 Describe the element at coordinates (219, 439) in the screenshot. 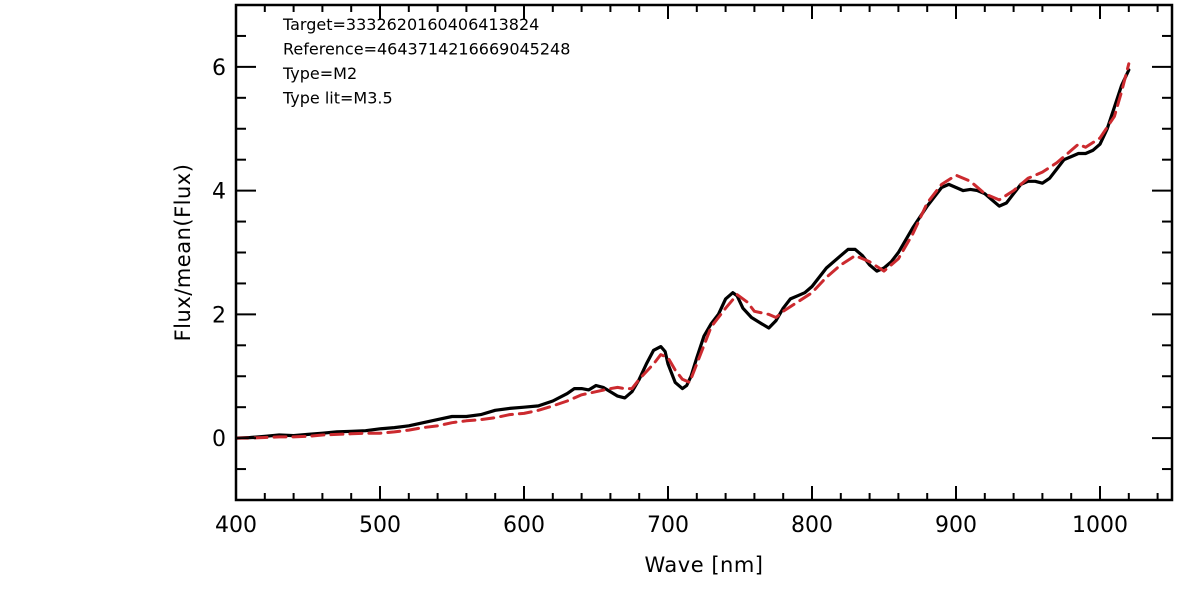

I see `y-tick-label: 0` at that location.